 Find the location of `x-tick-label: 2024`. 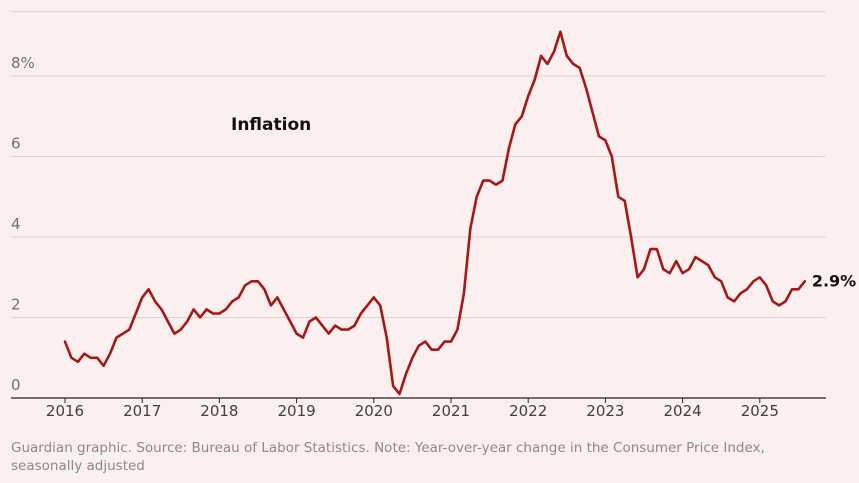

x-tick-label: 2024 is located at coordinates (683, 411).